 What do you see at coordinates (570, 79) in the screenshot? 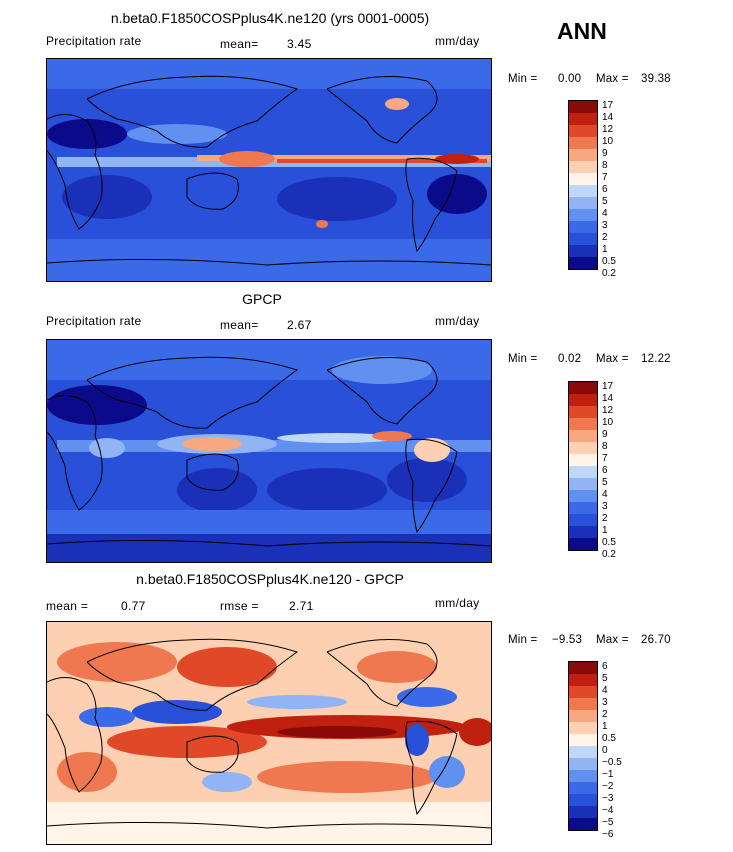
I see `panel-1-min-value: 0.00` at bounding box center [570, 79].